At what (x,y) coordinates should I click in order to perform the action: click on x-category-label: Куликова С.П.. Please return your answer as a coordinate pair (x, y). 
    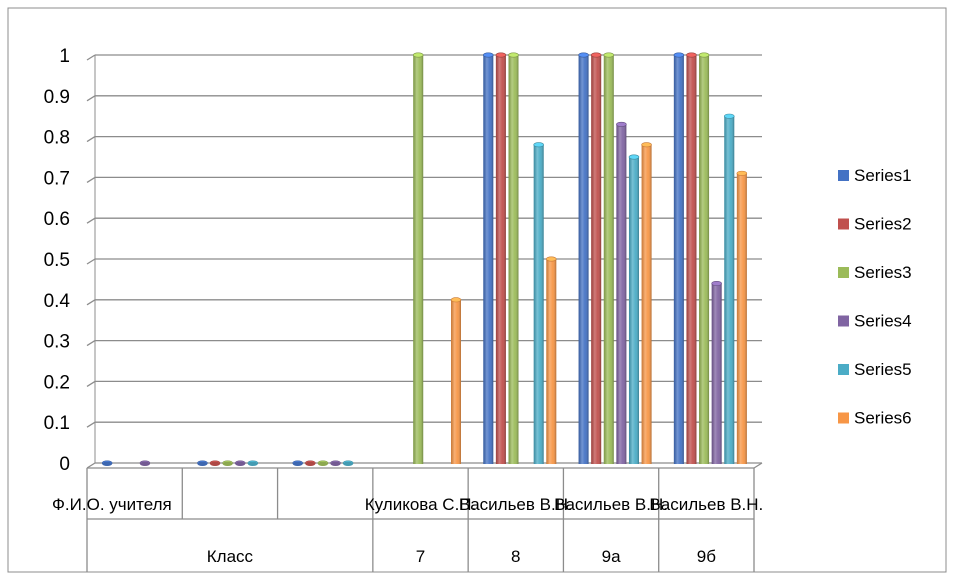
    Looking at the image, I should click on (421, 504).